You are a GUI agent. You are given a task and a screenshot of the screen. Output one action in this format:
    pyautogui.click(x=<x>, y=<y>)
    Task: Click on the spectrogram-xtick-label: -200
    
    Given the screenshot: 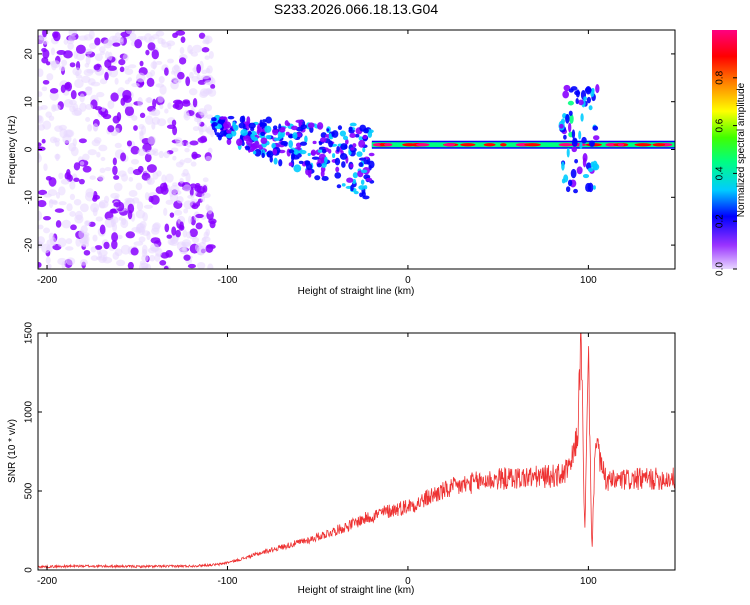 What is the action you would take?
    pyautogui.click(x=47, y=280)
    